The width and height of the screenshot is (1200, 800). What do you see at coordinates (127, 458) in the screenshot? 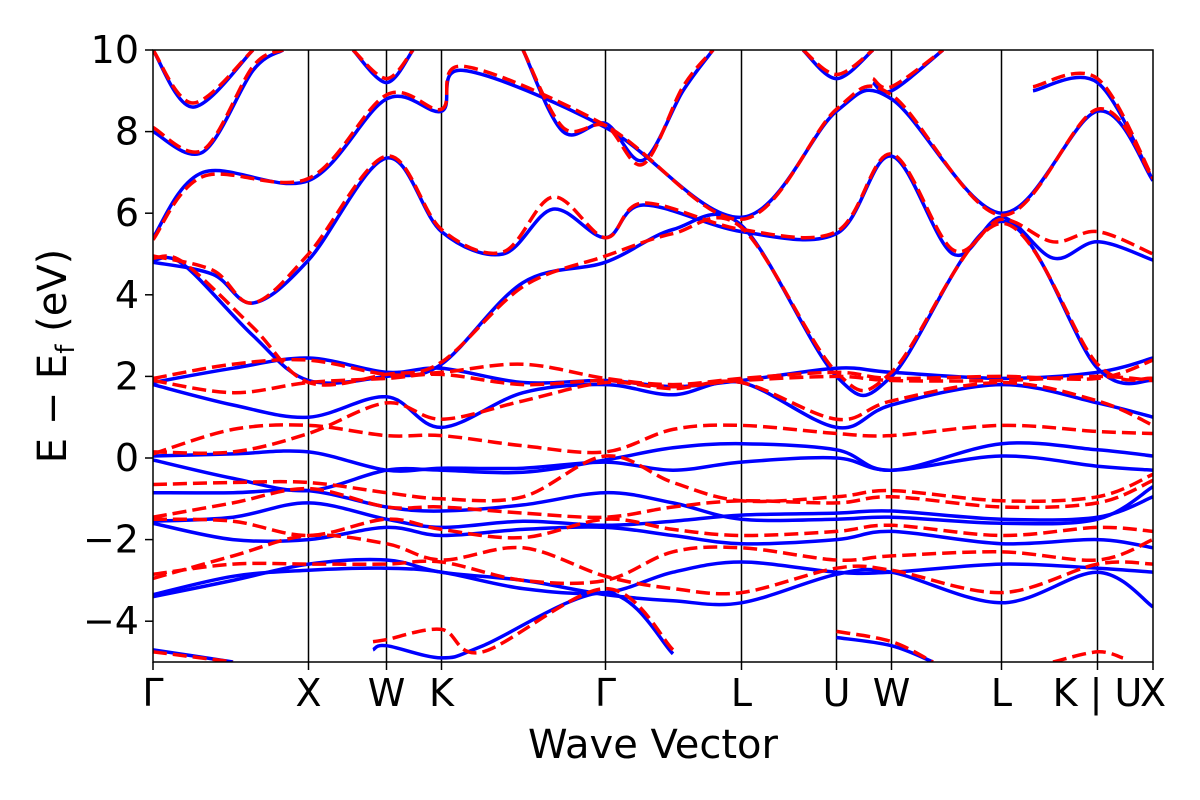
I see `y-tick-label: 0` at bounding box center [127, 458].